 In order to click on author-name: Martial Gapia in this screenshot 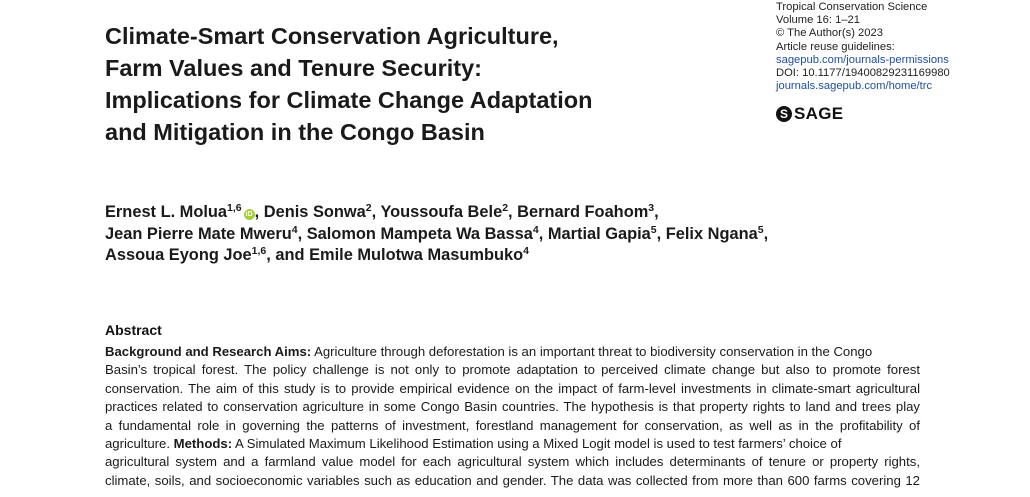, I will do `click(599, 233)`.